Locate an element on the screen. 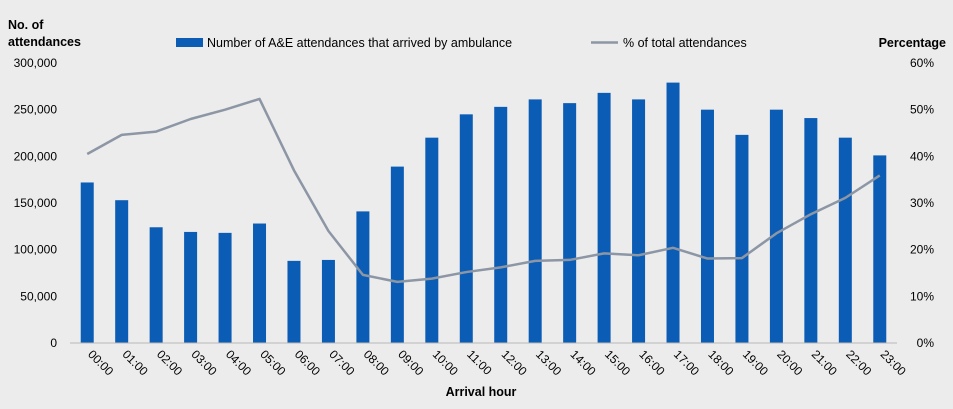 The height and width of the screenshot is (409, 953). x-tick-label: 20:00 is located at coordinates (789, 362).